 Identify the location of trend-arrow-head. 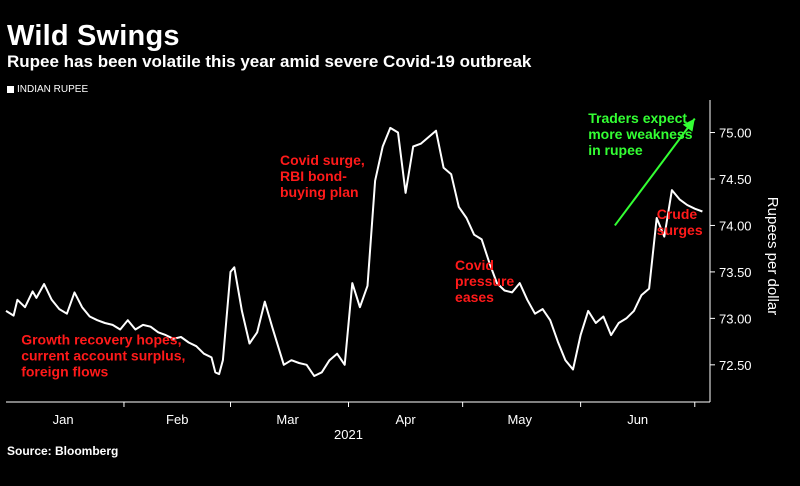
(688, 125).